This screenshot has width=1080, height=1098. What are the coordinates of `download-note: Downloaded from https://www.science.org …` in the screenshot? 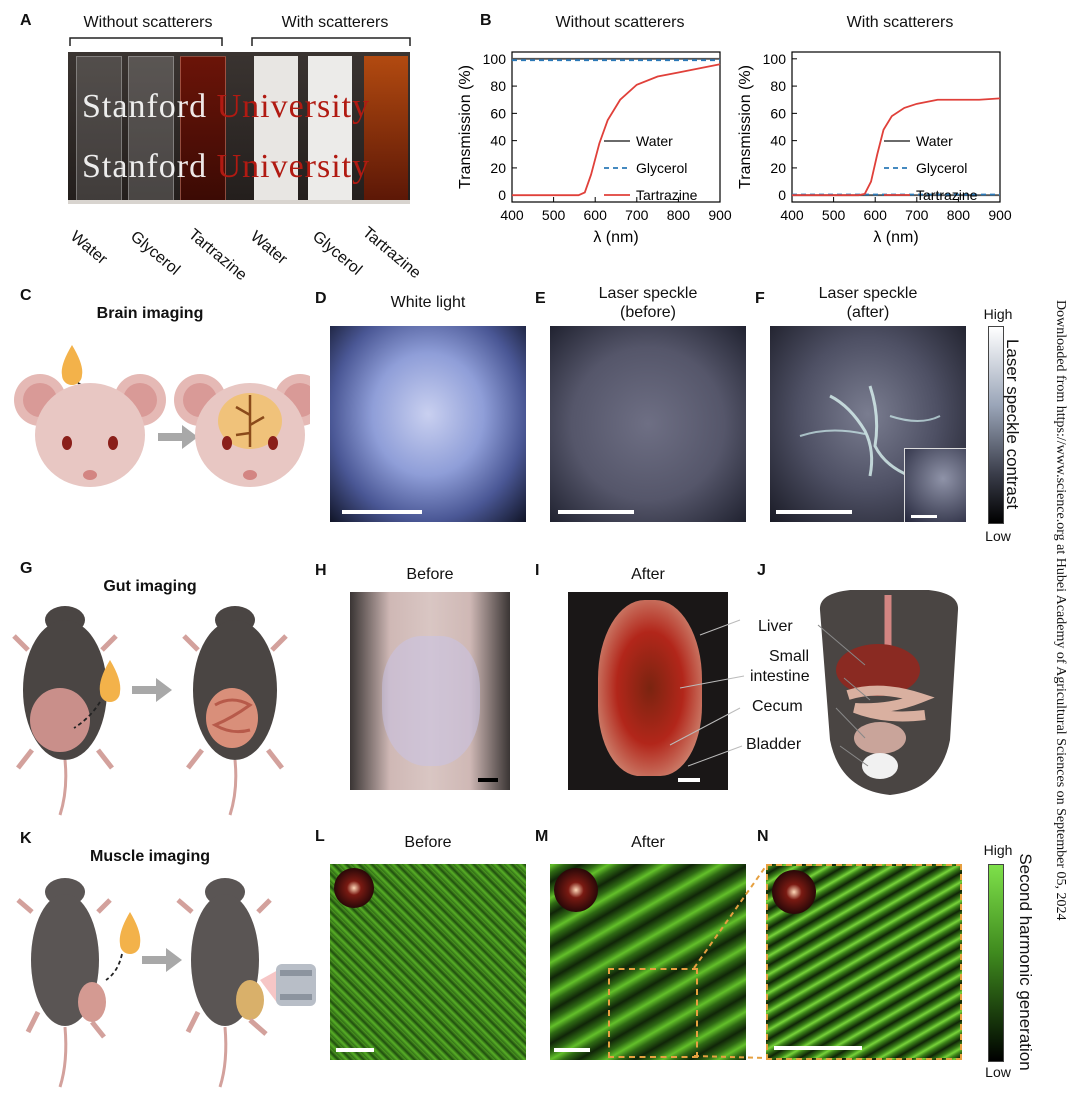 It's located at (1060, 610).